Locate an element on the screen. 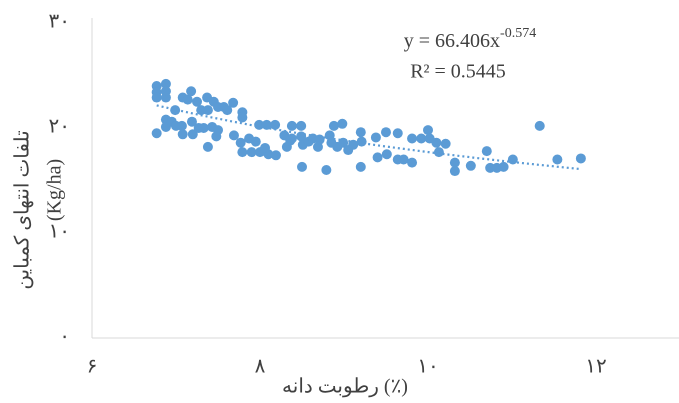 This screenshot has width=679, height=403. equation-text: y = 66.406x is located at coordinates (452, 41).